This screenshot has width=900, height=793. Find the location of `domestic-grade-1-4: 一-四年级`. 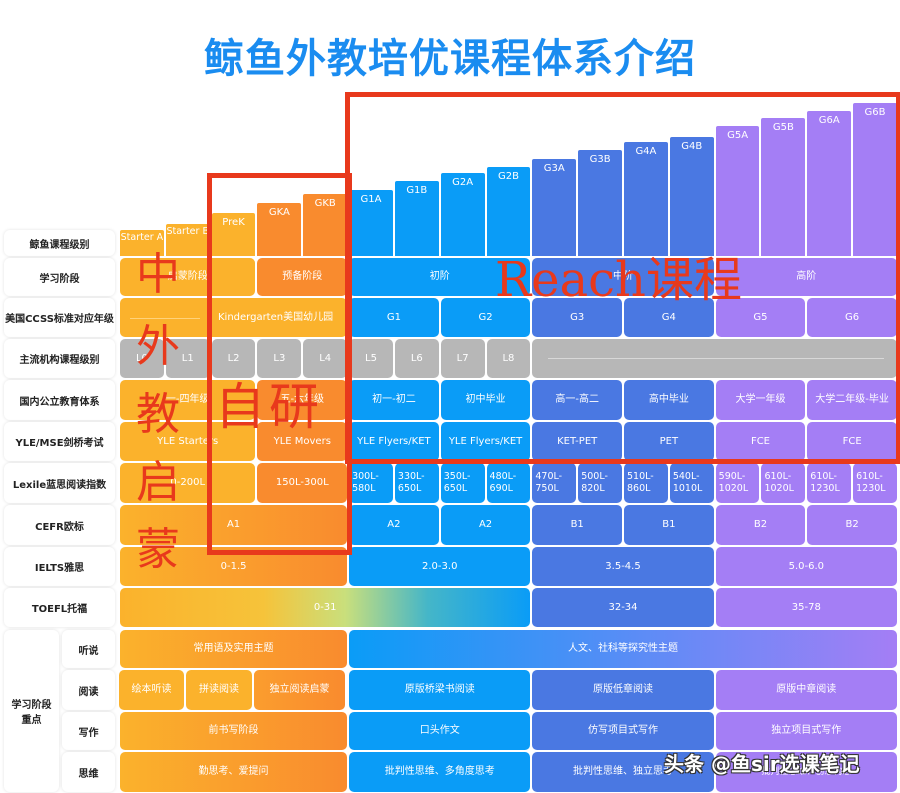

domestic-grade-1-4: 一-四年级 is located at coordinates (188, 400).